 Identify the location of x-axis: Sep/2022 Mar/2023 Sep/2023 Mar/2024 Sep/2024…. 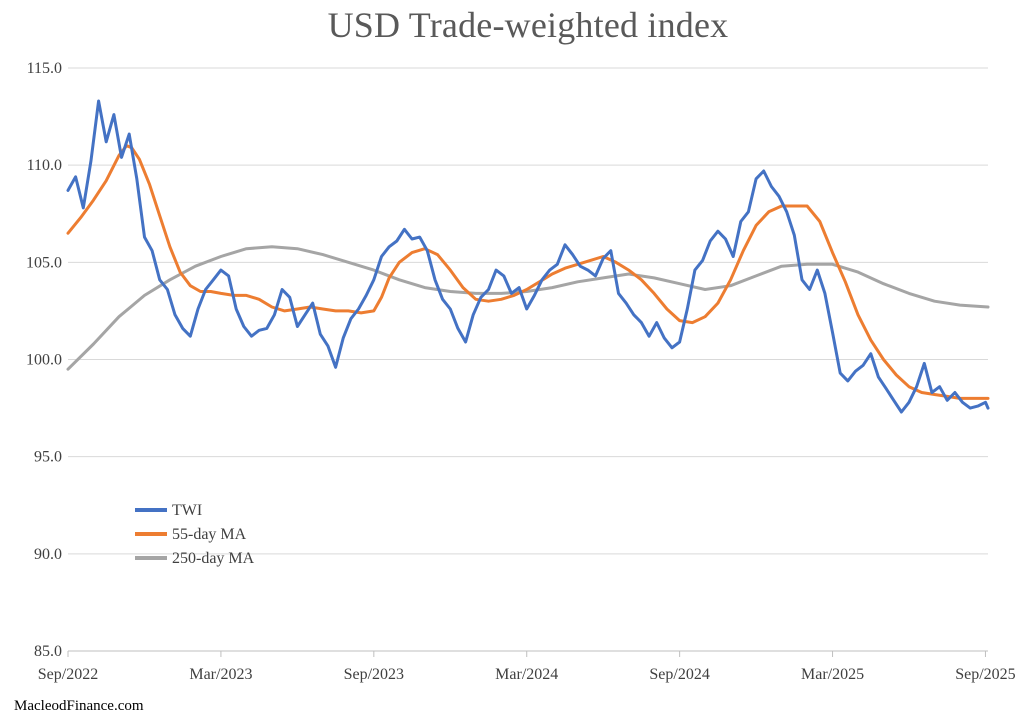
(527, 666).